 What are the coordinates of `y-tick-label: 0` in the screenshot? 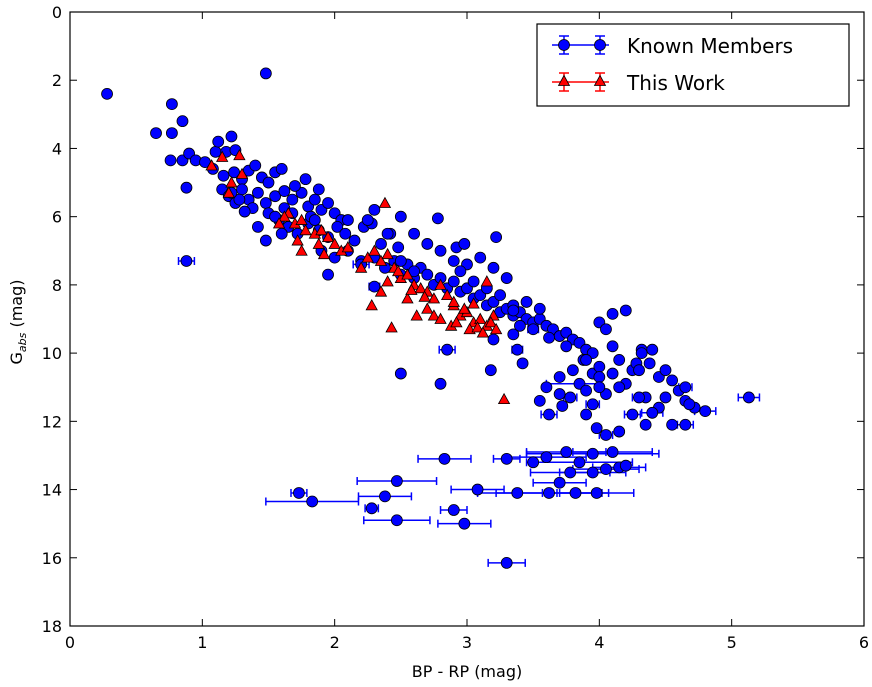 It's located at (57, 12).